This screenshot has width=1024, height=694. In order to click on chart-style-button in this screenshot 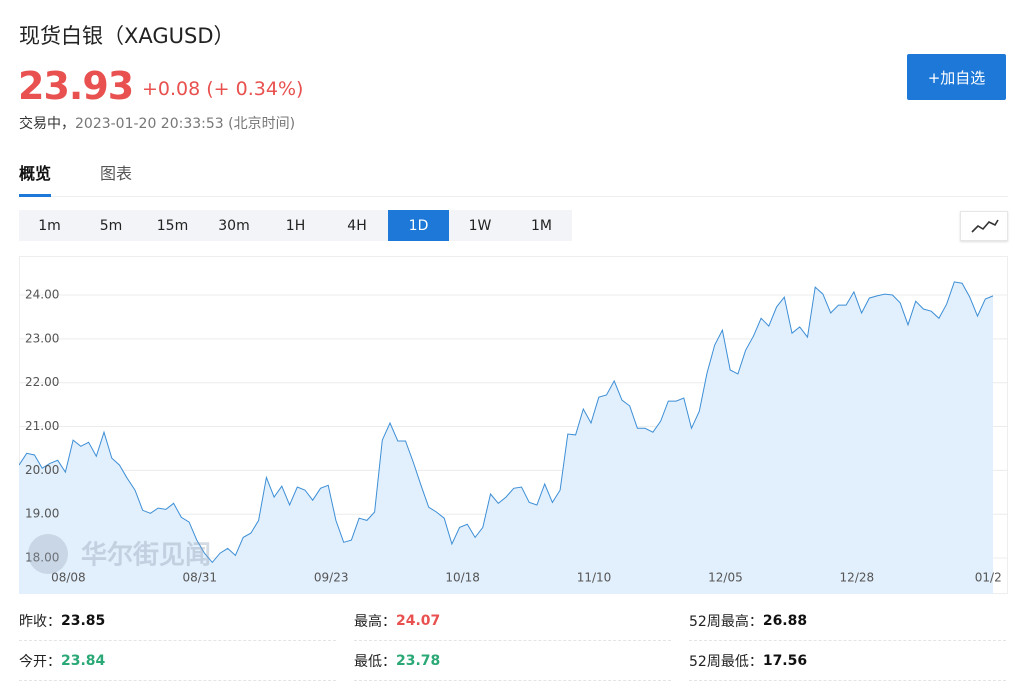, I will do `click(984, 226)`.